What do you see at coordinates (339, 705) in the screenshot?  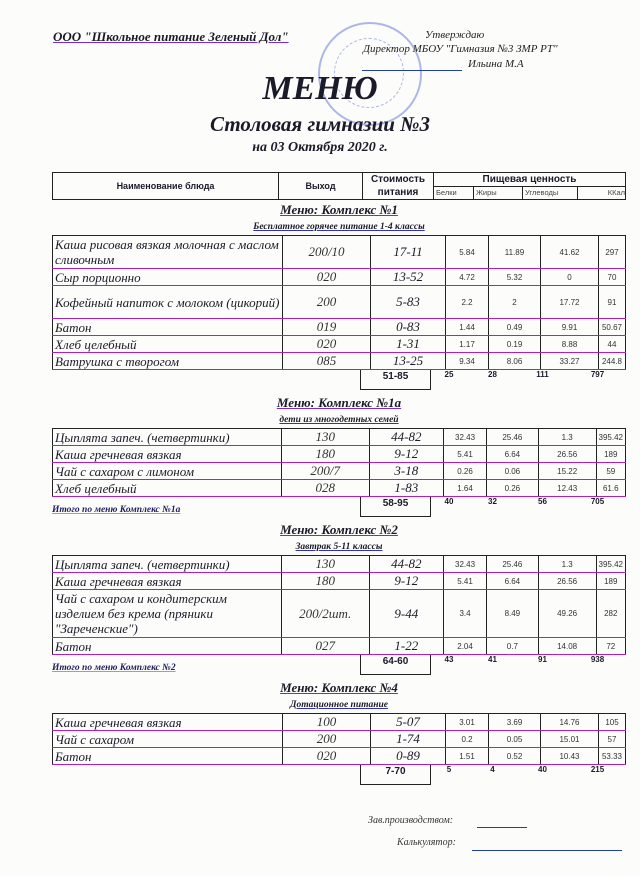 I see `section-subtitle: Дотационное питание` at bounding box center [339, 705].